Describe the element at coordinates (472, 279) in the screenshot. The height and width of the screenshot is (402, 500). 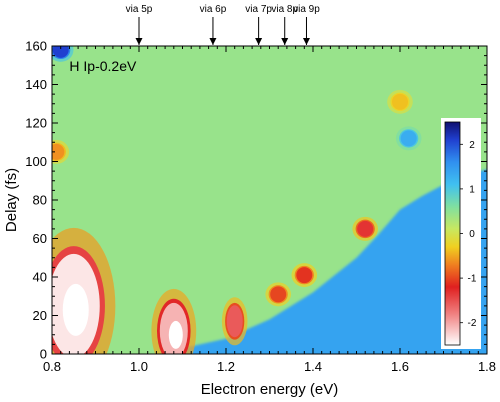
I see `colorbar-tick-label: -1` at that location.